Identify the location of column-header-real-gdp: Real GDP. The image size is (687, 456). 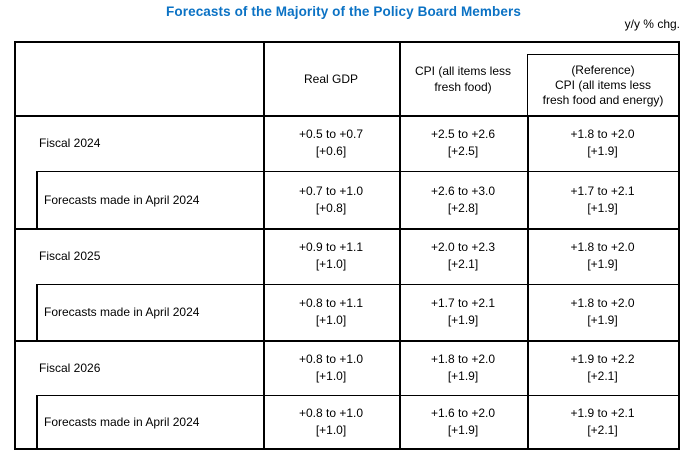
(331, 79).